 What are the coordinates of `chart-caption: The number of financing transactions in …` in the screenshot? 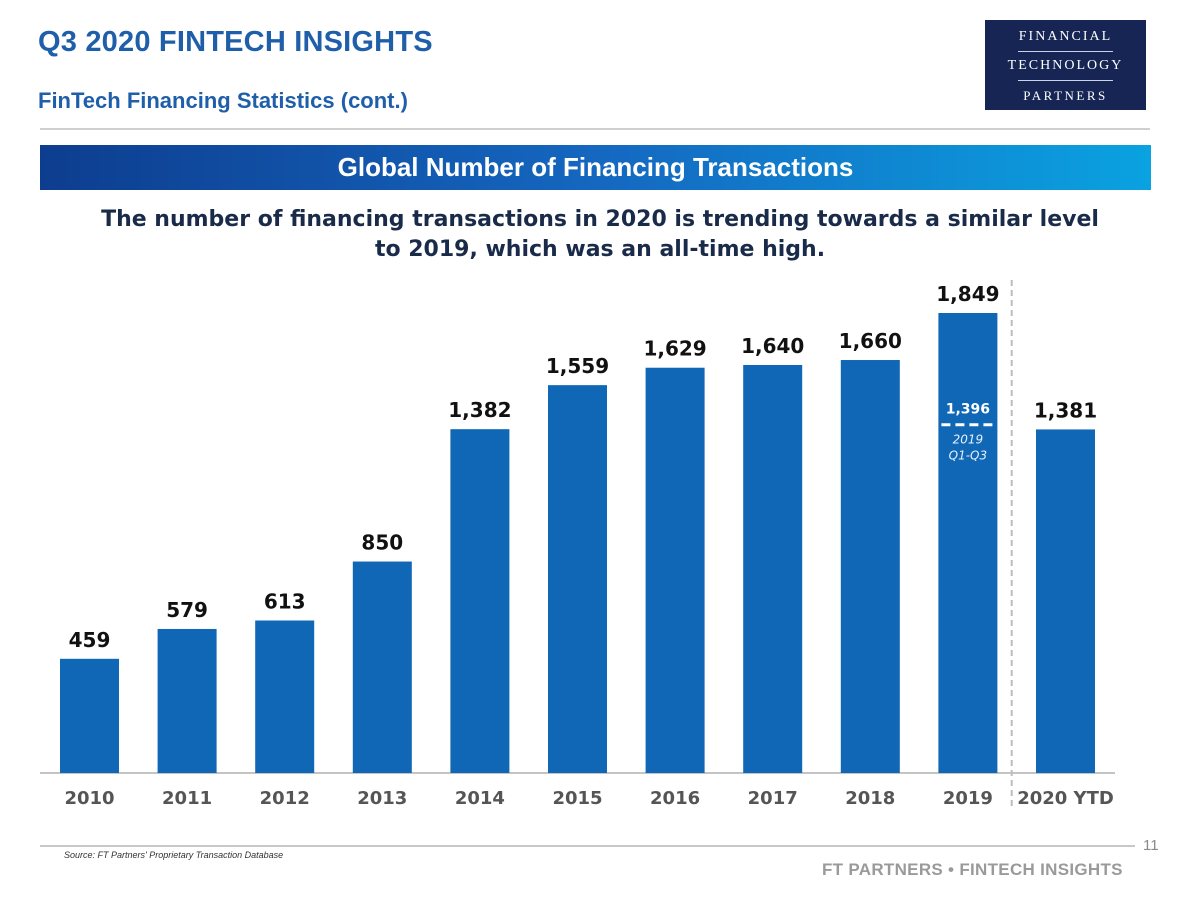 It's located at (600, 234).